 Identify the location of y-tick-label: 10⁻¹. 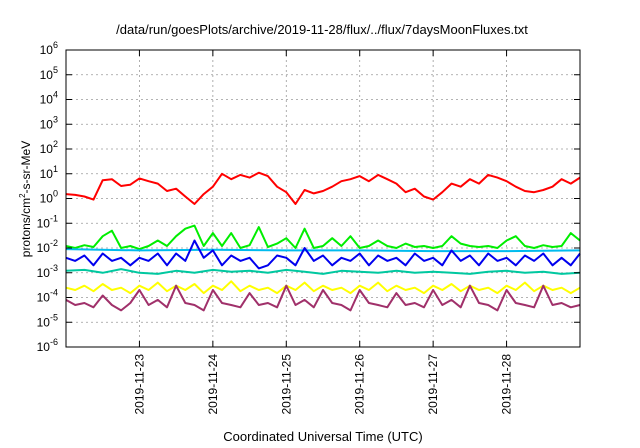
(47, 221).